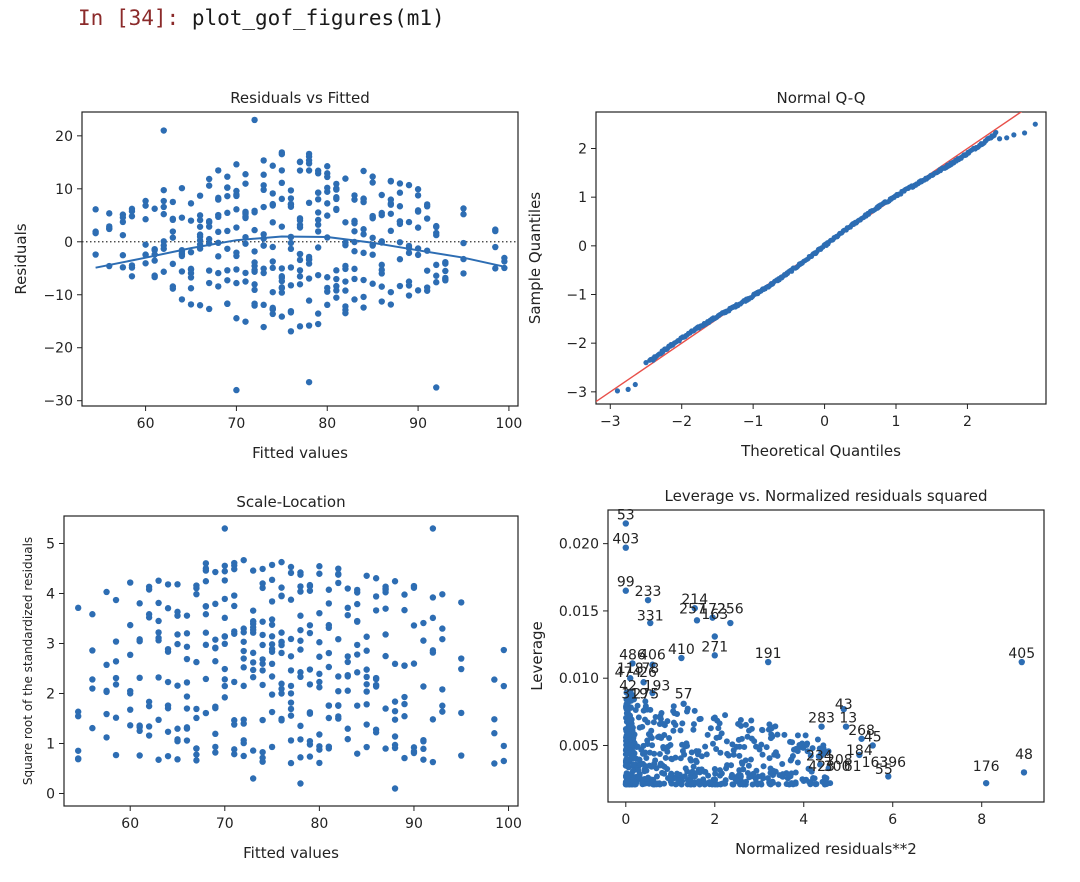 This screenshot has width=1080, height=882. What do you see at coordinates (625, 540) in the screenshot?
I see `point-annotation: 403` at bounding box center [625, 540].